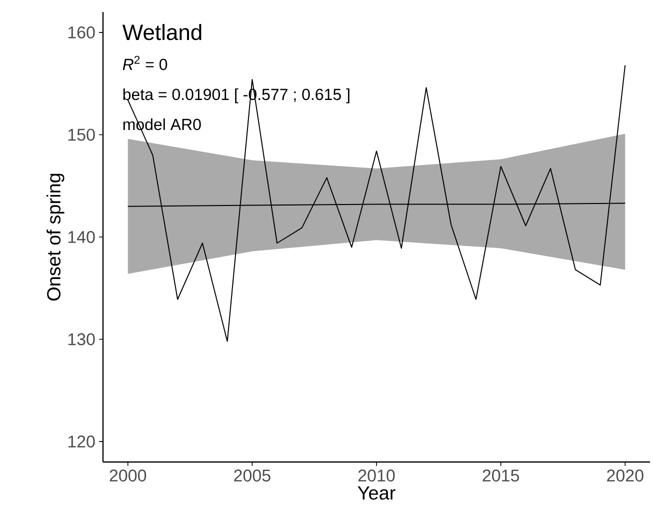  I want to click on x-axis-title: Year, so click(377, 493).